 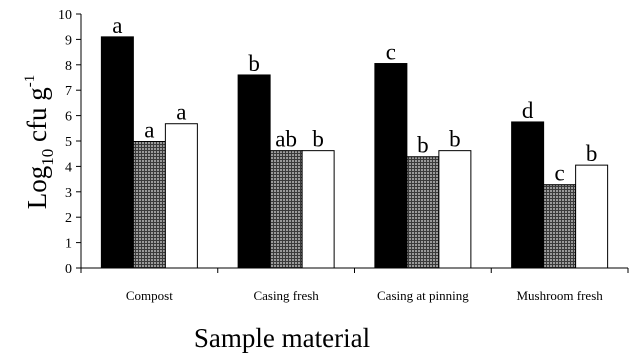 I want to click on y-tick-label: 3, so click(x=68, y=193).